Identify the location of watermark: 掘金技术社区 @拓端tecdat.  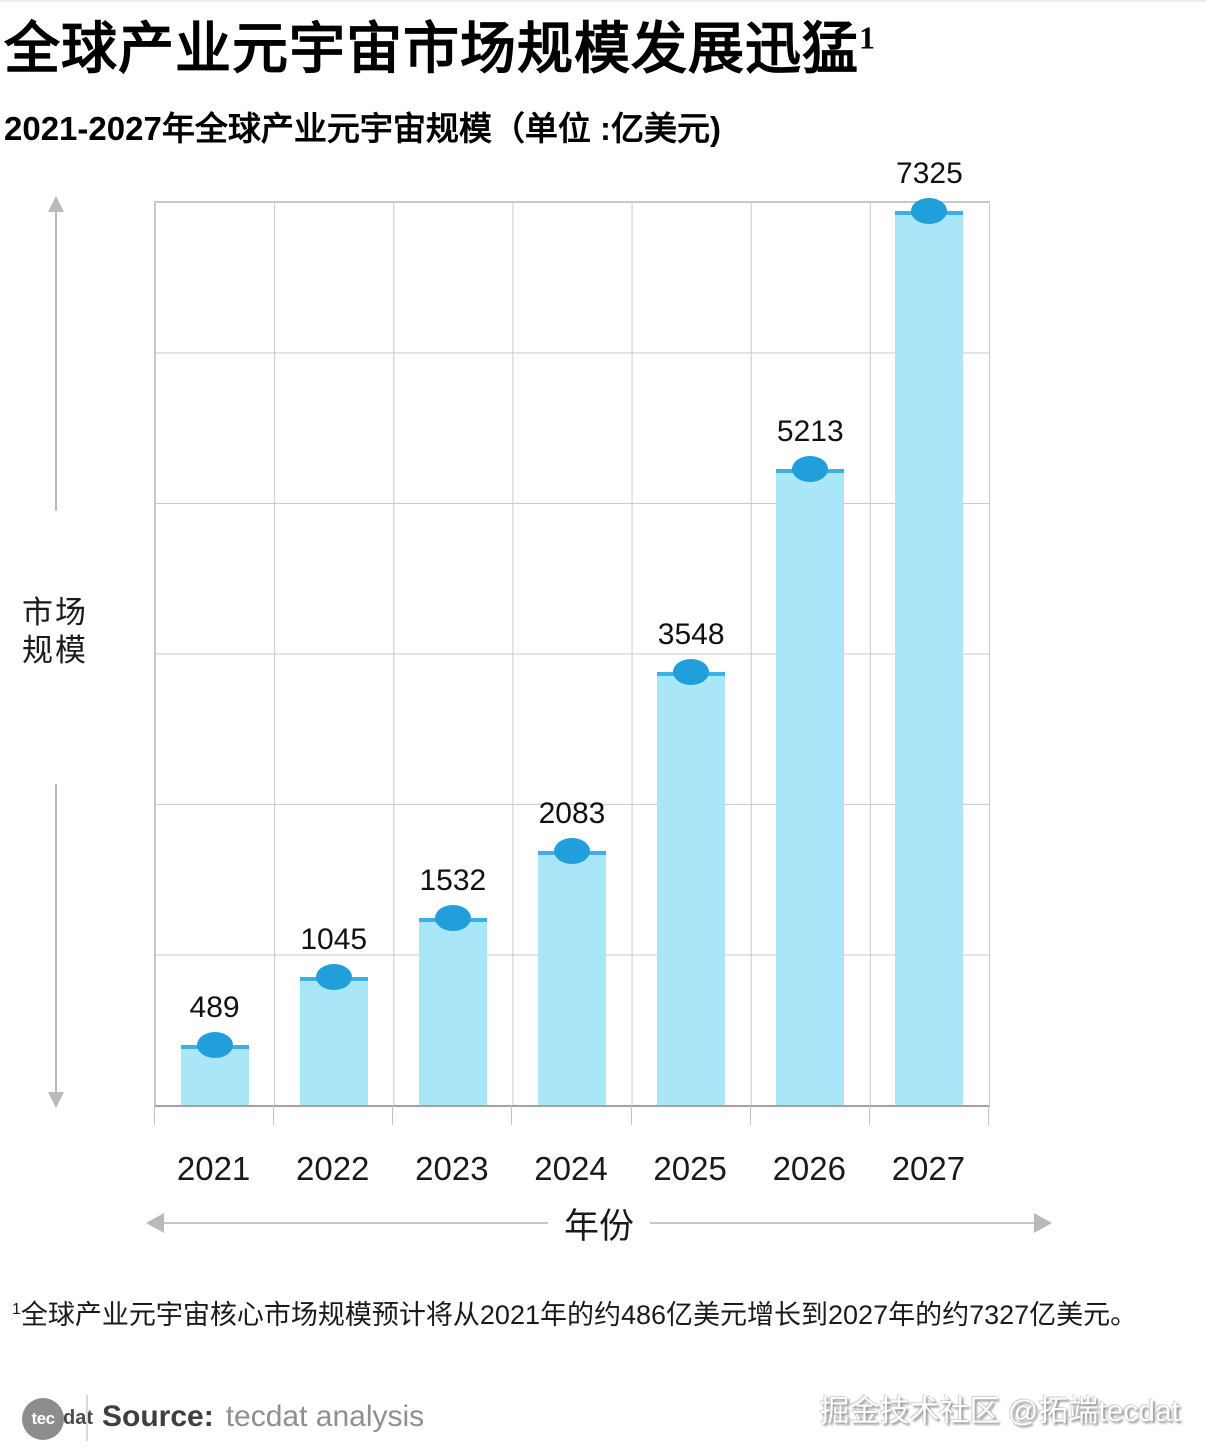
(999, 1411).